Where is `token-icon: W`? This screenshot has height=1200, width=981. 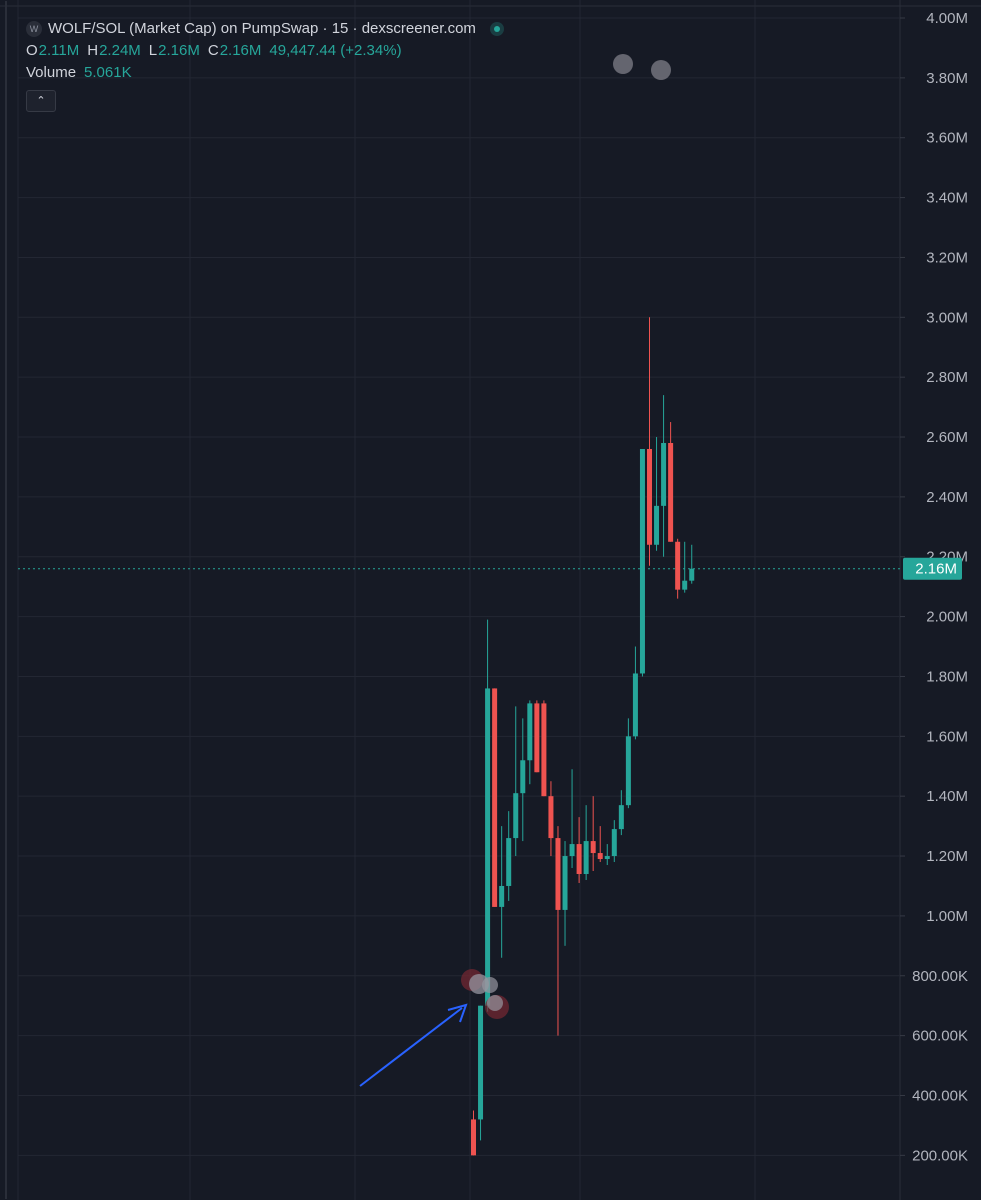
token-icon: W is located at coordinates (34, 29).